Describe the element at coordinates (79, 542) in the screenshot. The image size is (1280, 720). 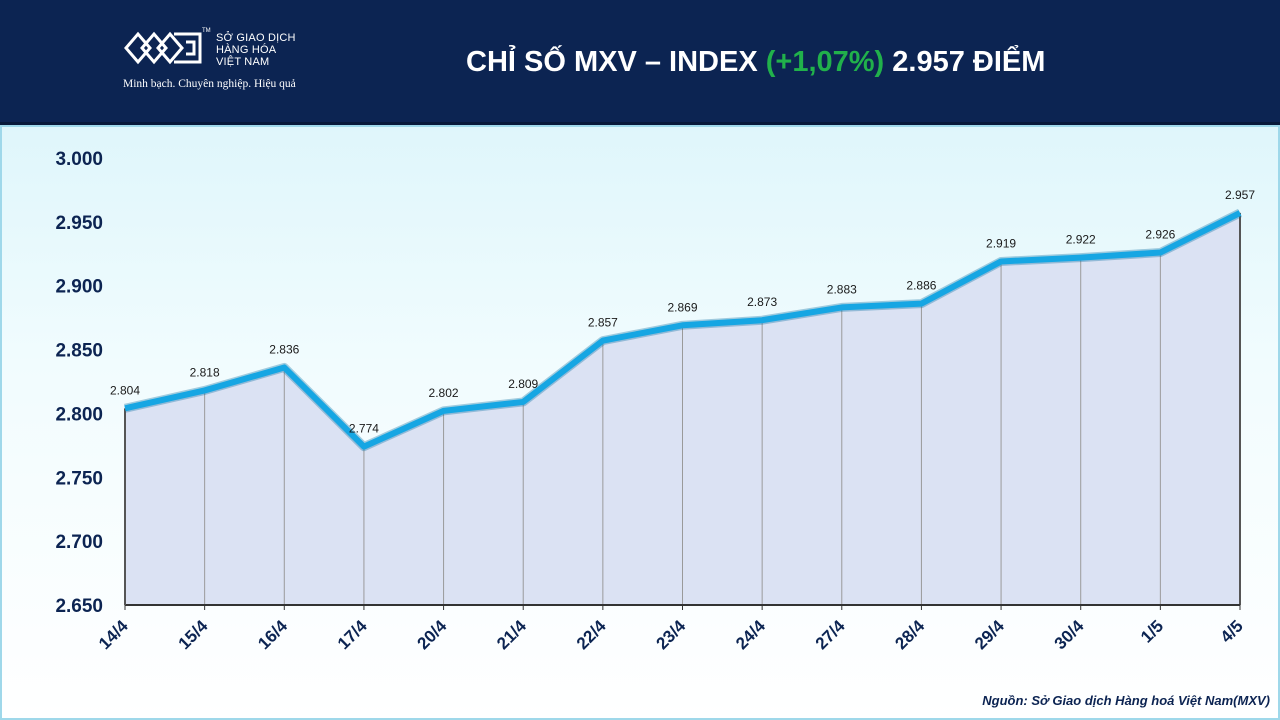
I see `y-tick-label: 2.700` at that location.